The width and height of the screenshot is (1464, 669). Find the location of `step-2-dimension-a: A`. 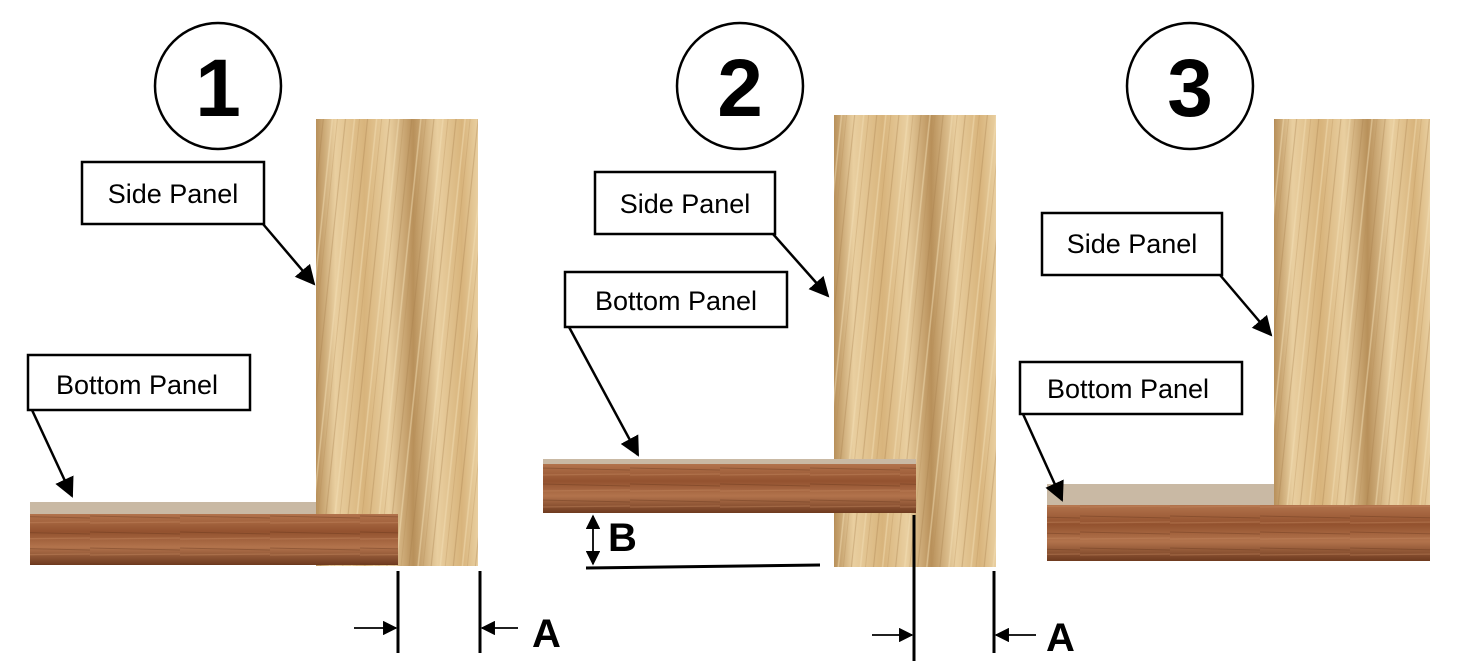

step-2-dimension-a: A is located at coordinates (973, 588).